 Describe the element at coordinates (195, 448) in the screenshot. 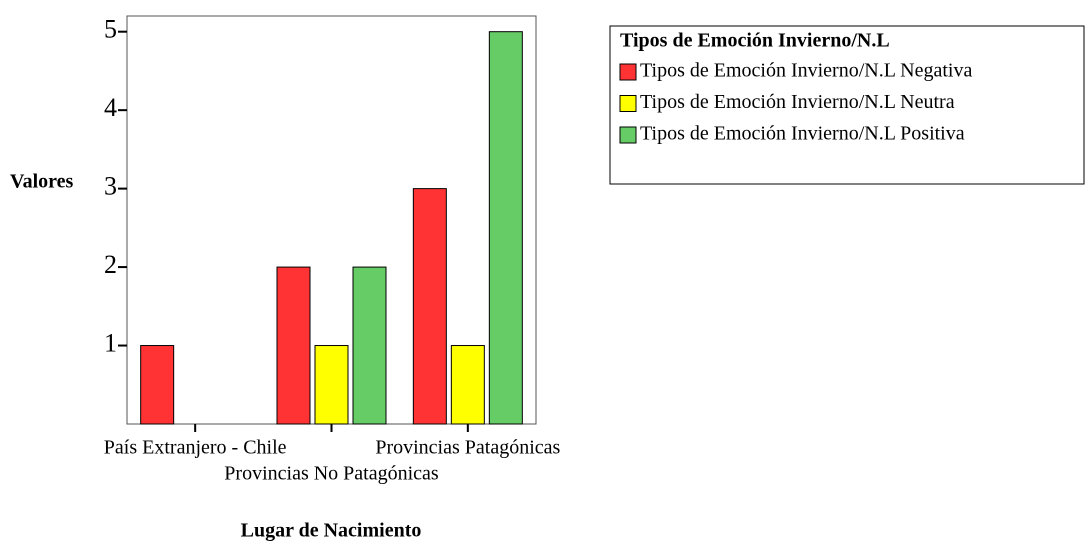

I see `x-tick-label: País Extranjero - Chile` at that location.